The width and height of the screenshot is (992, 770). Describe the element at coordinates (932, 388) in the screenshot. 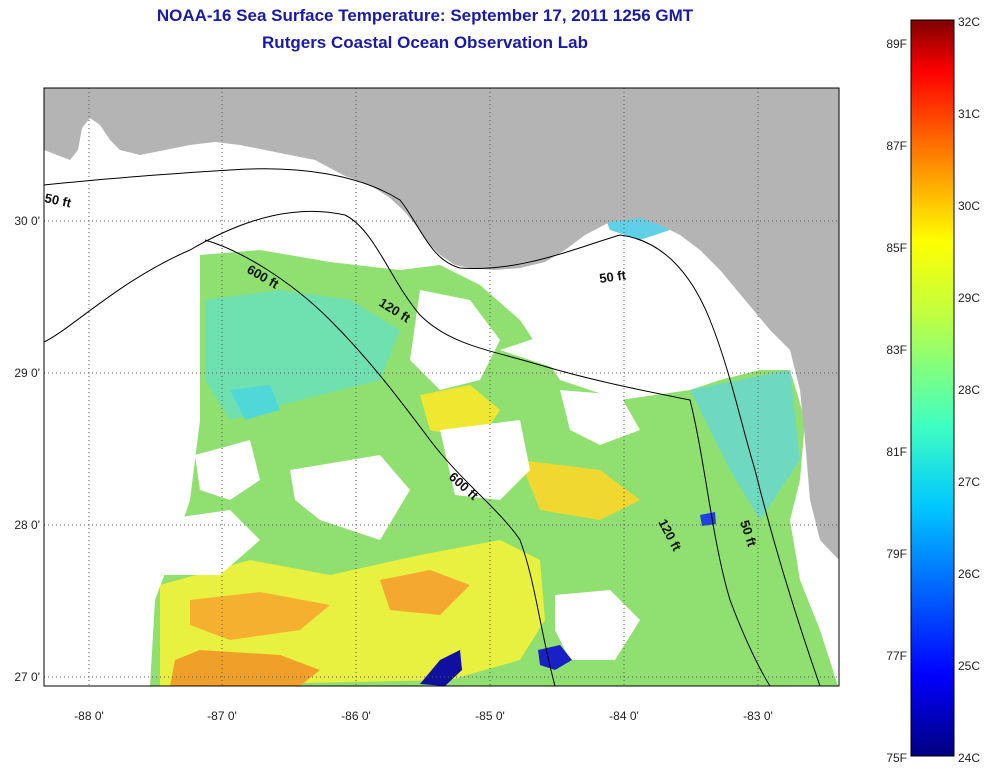

I see `colorbar` at that location.